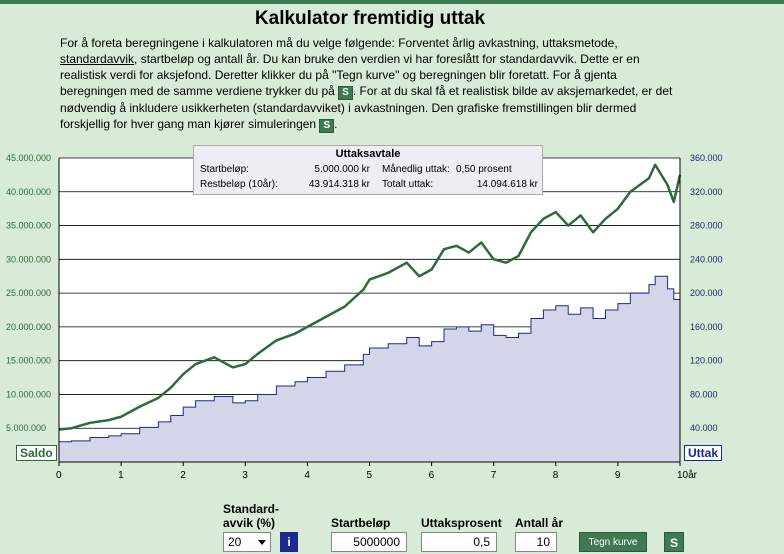 The width and height of the screenshot is (784, 554). Describe the element at coordinates (494, 475) in the screenshot. I see `x-tick-label: 7` at that location.